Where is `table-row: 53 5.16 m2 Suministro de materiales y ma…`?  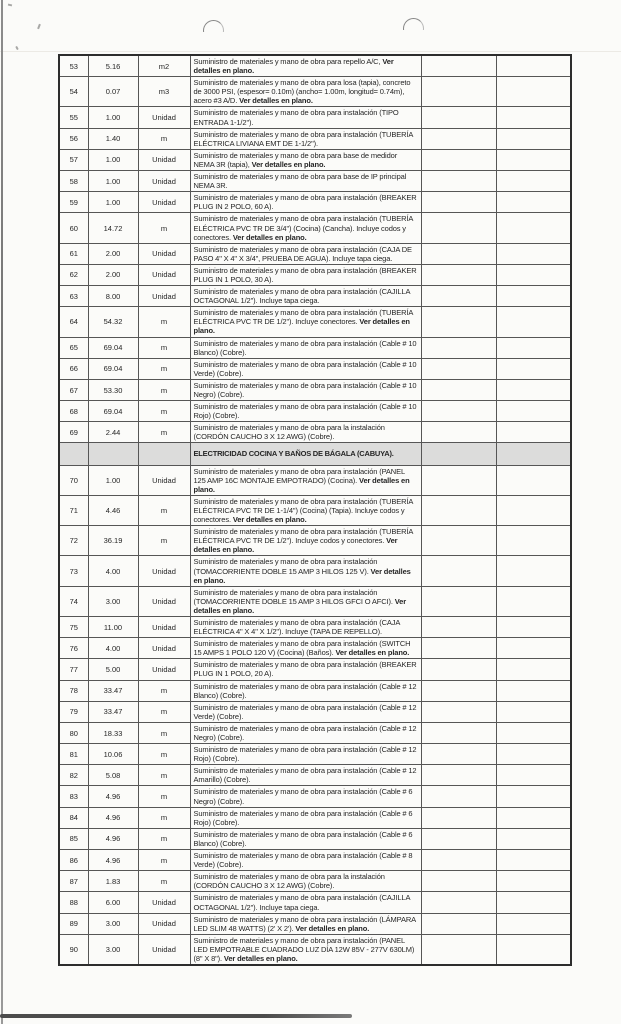
table-row: 53 5.16 m2 Suministro de materiales y ma… is located at coordinates (315, 66).